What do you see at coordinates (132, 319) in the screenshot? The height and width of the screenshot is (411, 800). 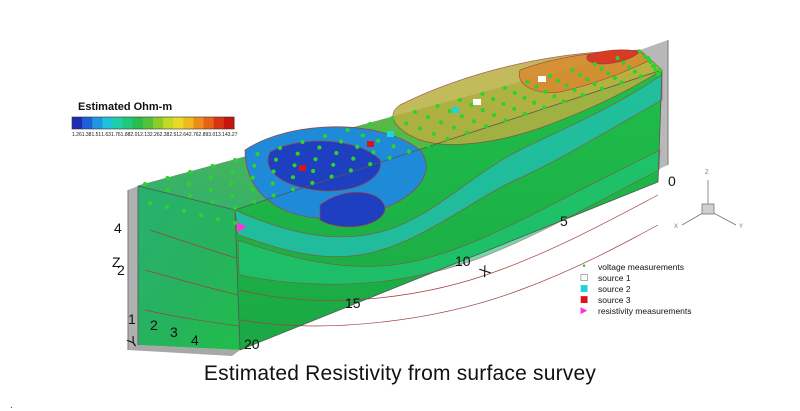 I see `y-tick-1: 1` at bounding box center [132, 319].